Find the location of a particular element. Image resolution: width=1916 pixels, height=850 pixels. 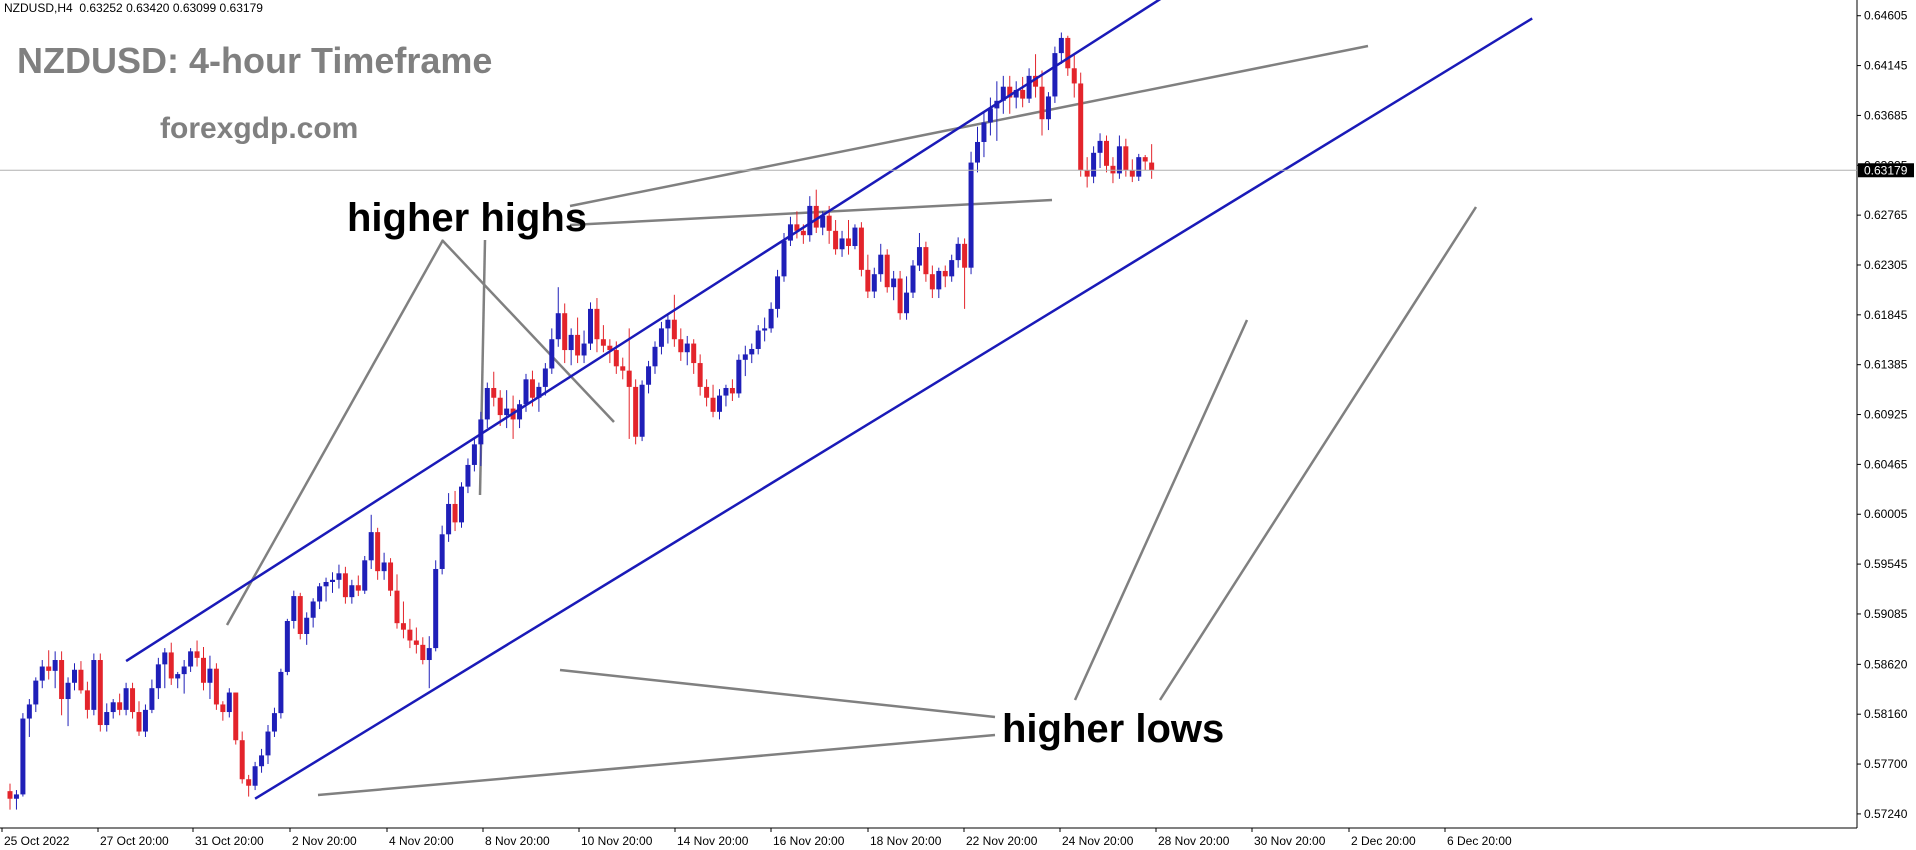

close-value: 0.63179 is located at coordinates (241, 8).